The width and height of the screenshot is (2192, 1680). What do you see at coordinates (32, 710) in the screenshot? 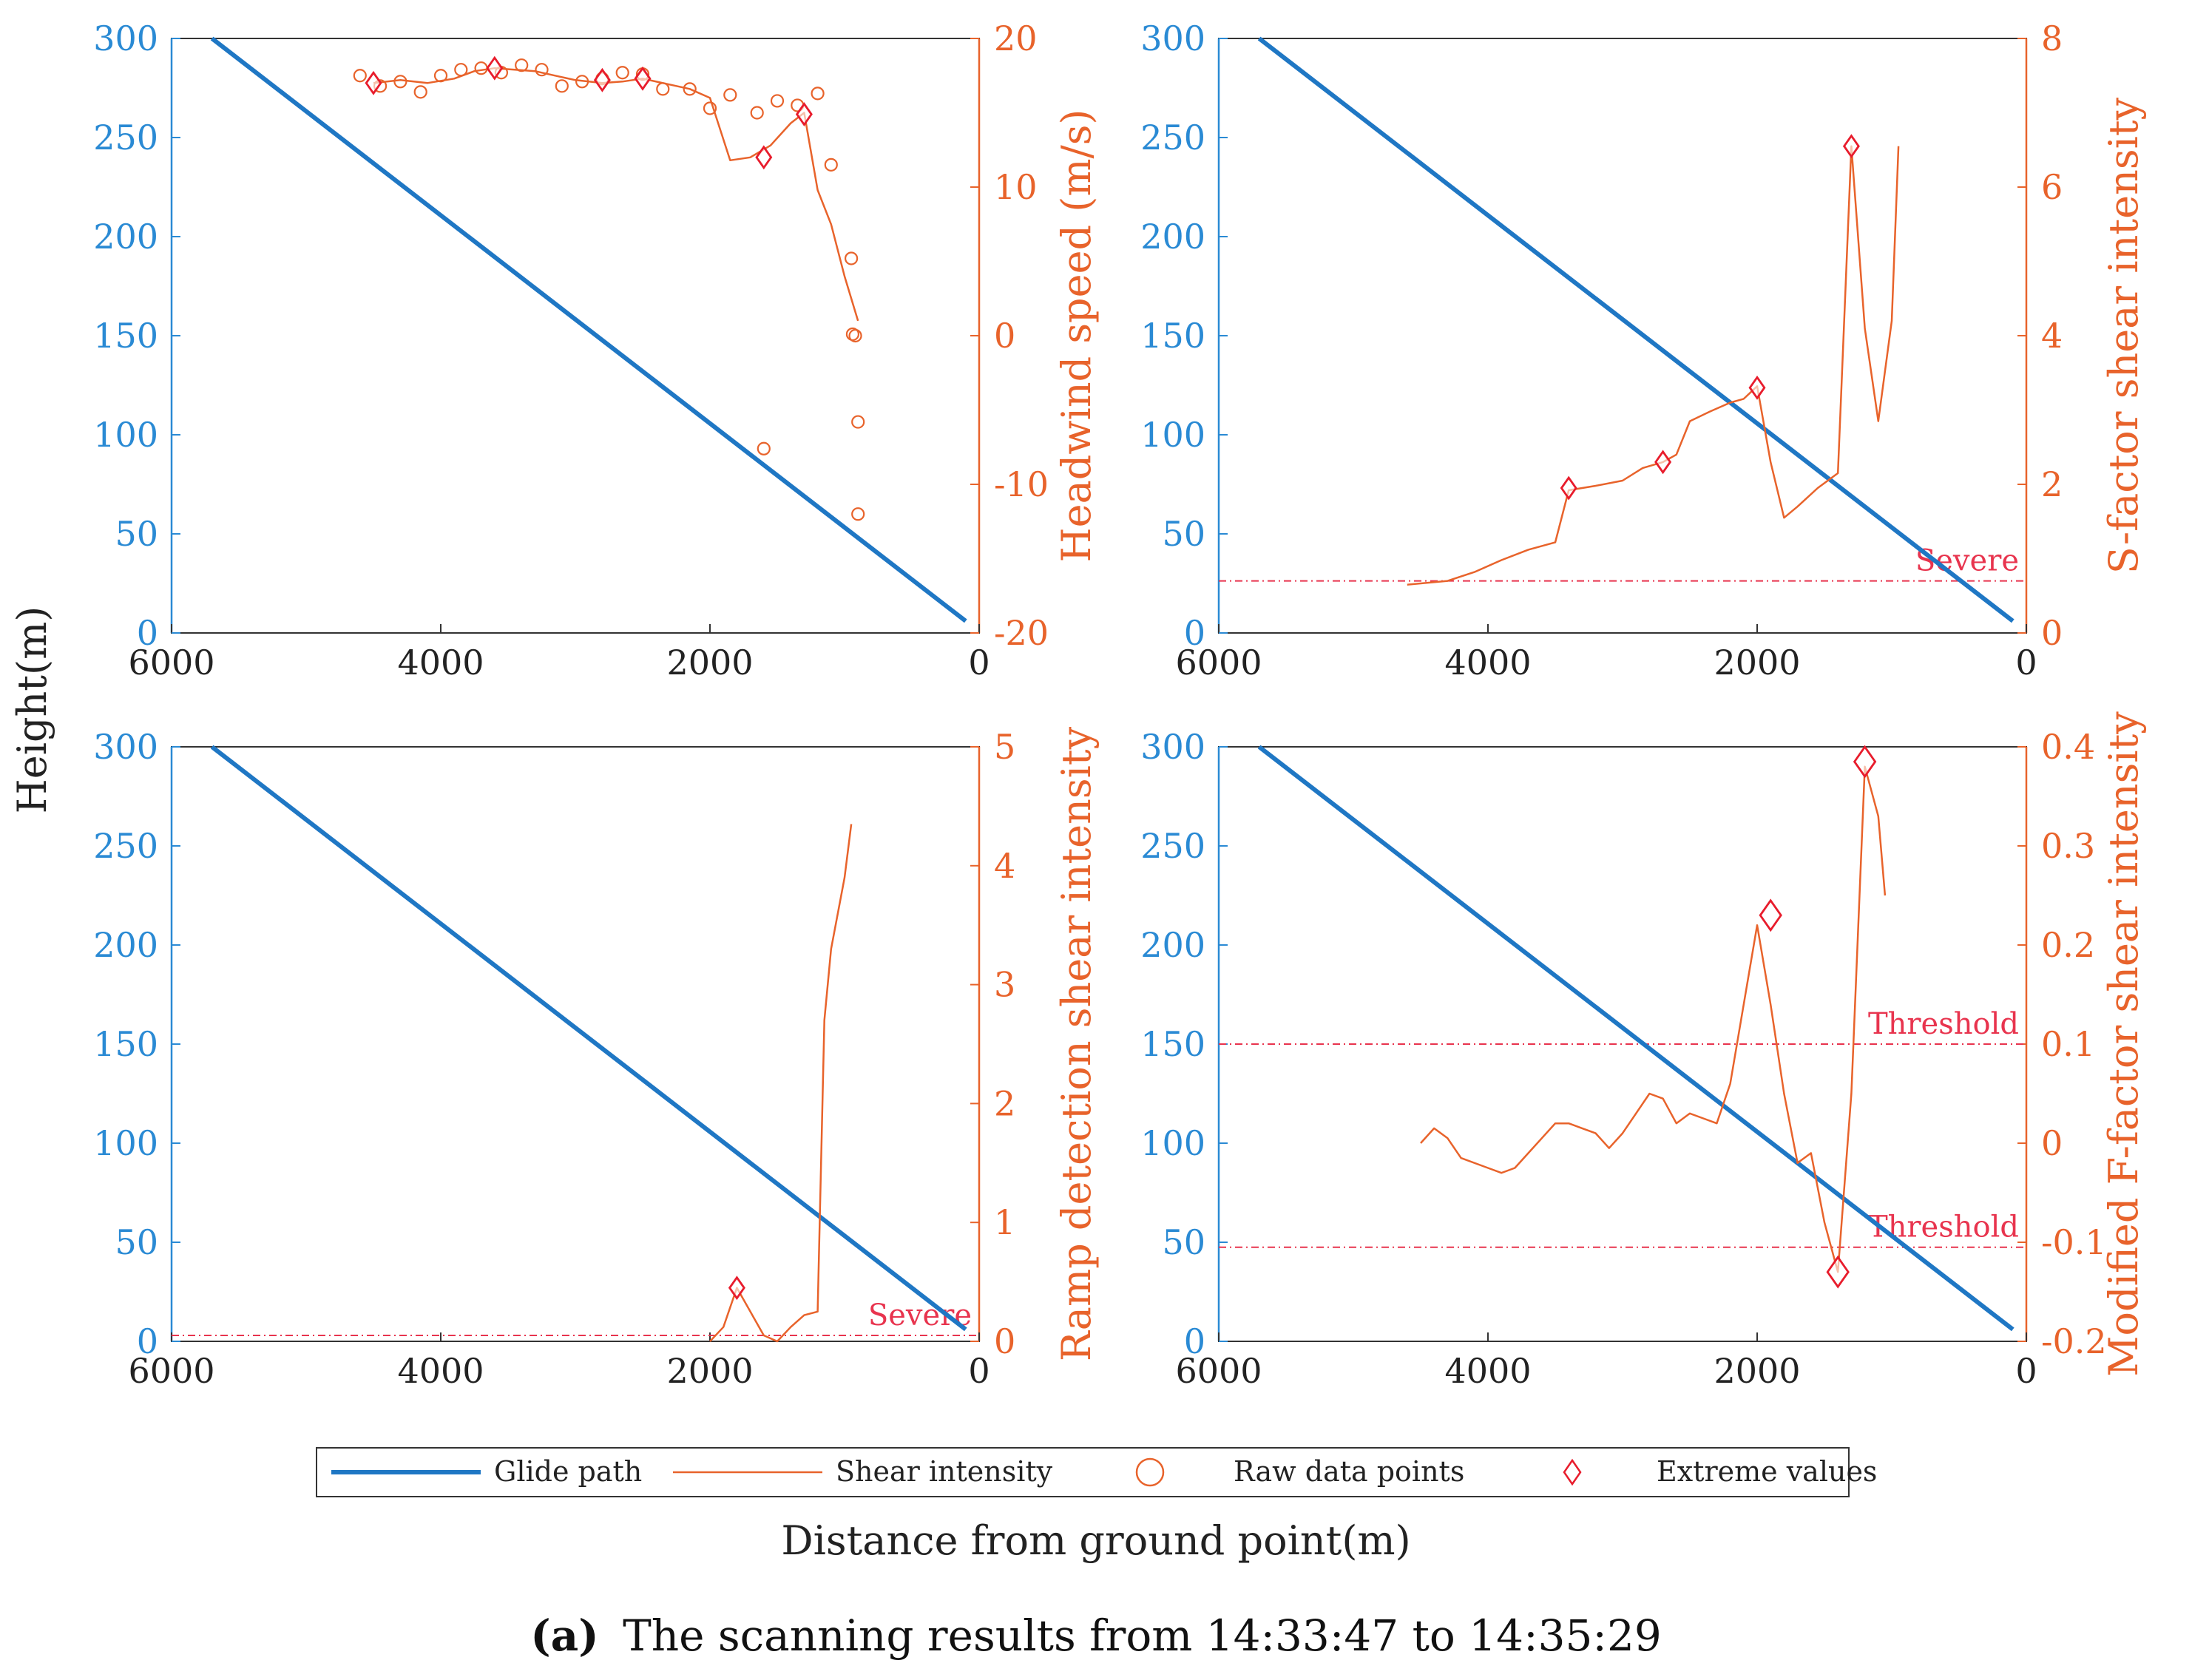
I see `shared-y-label: Height(m)` at bounding box center [32, 710].